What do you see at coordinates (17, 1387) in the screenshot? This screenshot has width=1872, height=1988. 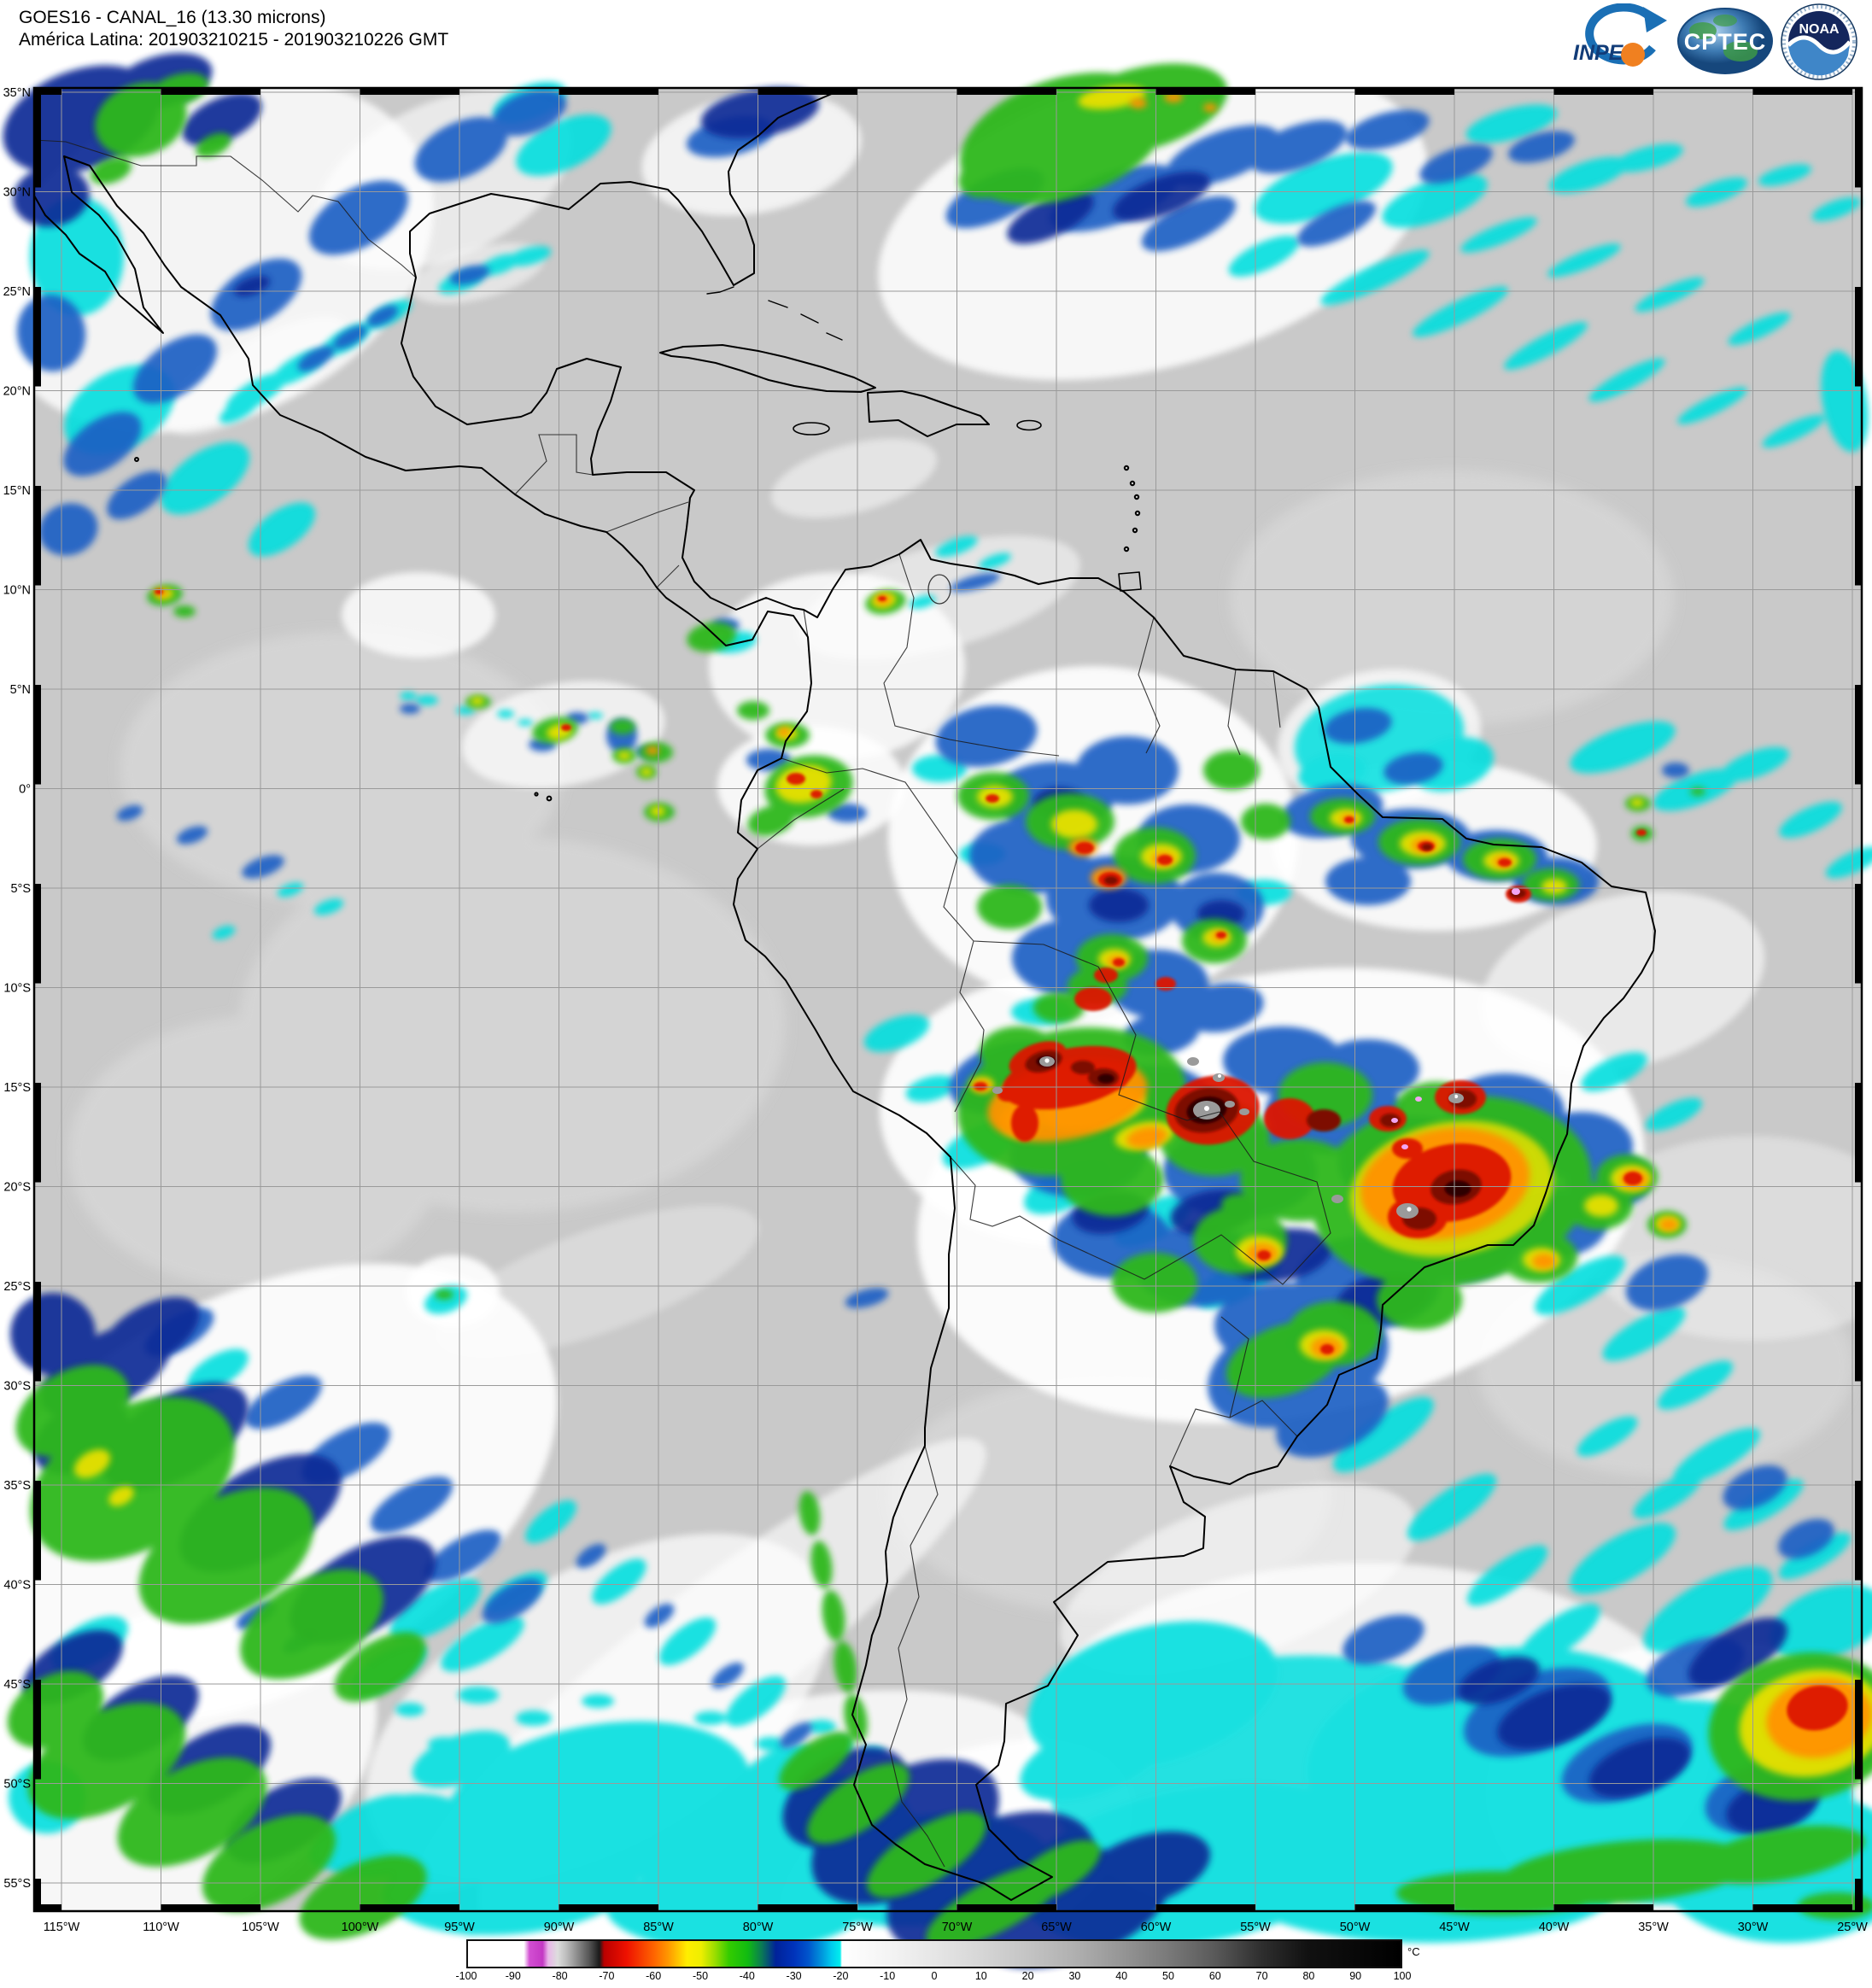 I see `lat-label: 30°S` at bounding box center [17, 1387].